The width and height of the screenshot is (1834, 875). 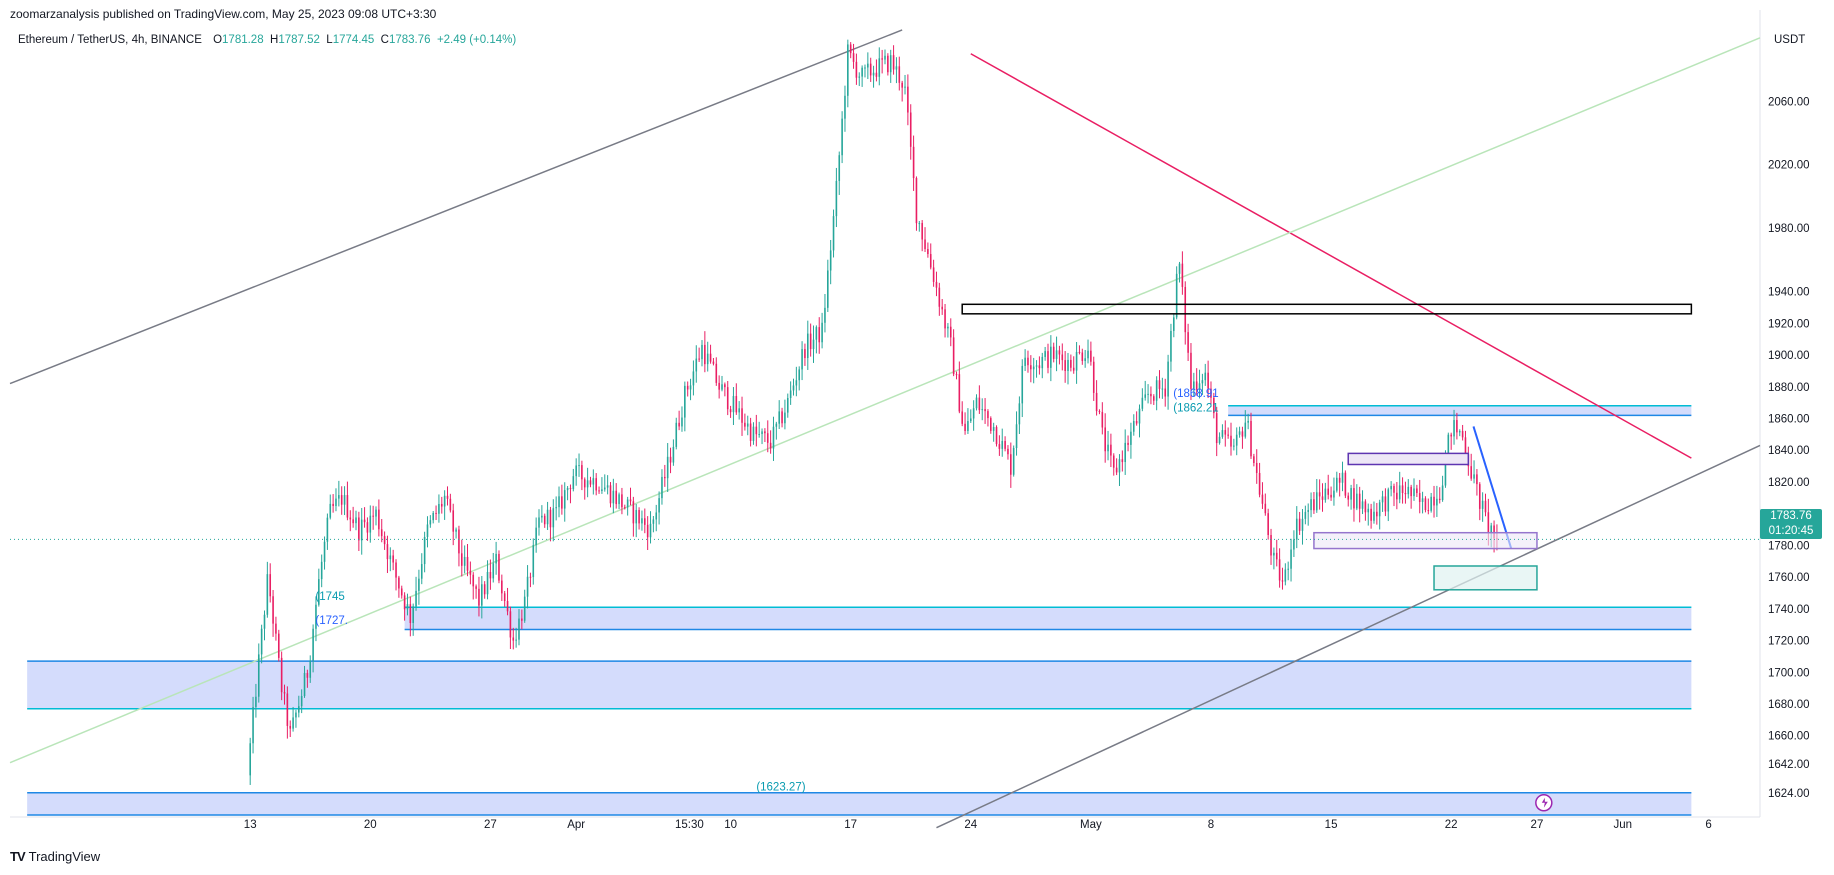 What do you see at coordinates (1789, 673) in the screenshot?
I see `price-tick-label: 1700.00` at bounding box center [1789, 673].